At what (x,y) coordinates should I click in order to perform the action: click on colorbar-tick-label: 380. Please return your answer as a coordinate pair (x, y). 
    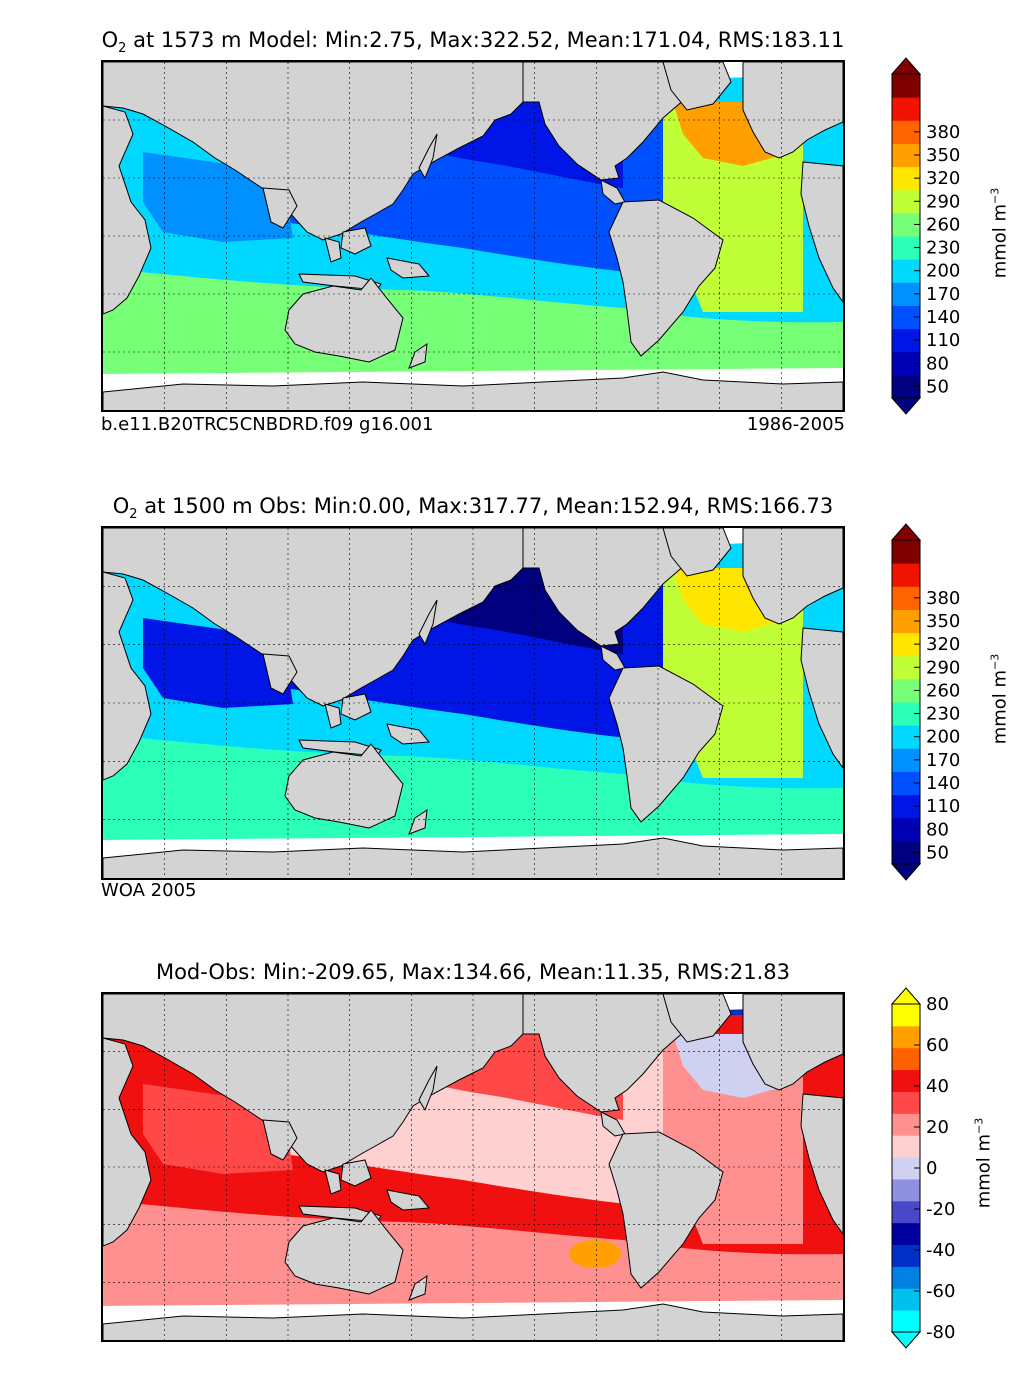
    Looking at the image, I should click on (943, 598).